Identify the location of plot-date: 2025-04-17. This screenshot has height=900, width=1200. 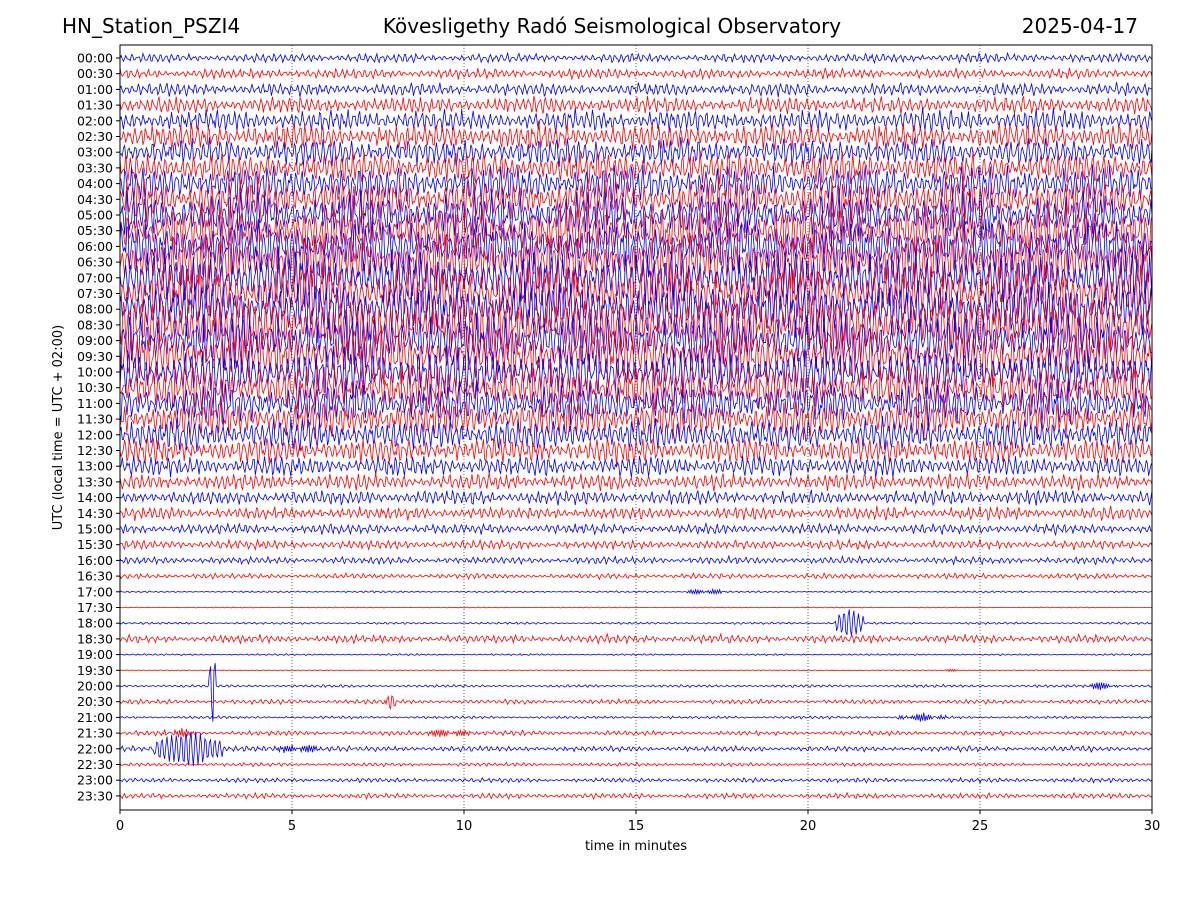
(1079, 26).